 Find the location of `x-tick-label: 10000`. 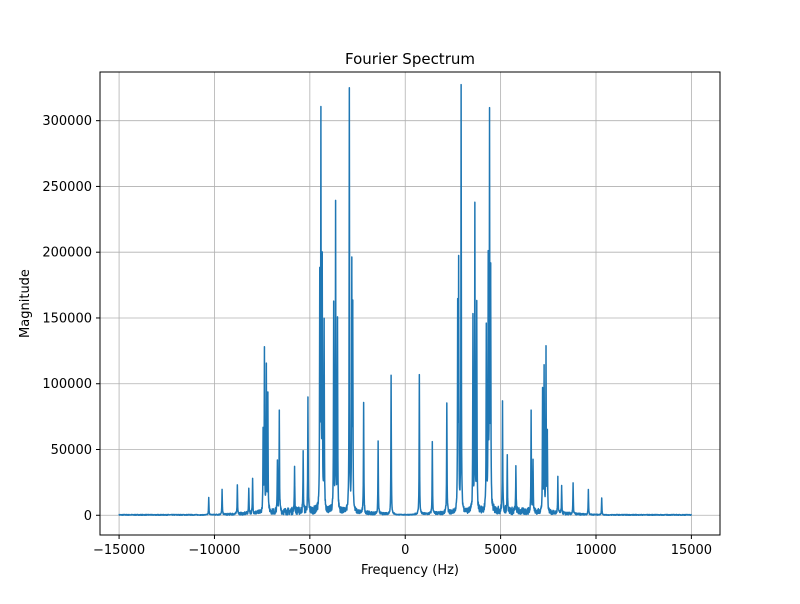

x-tick-label: 10000 is located at coordinates (595, 550).